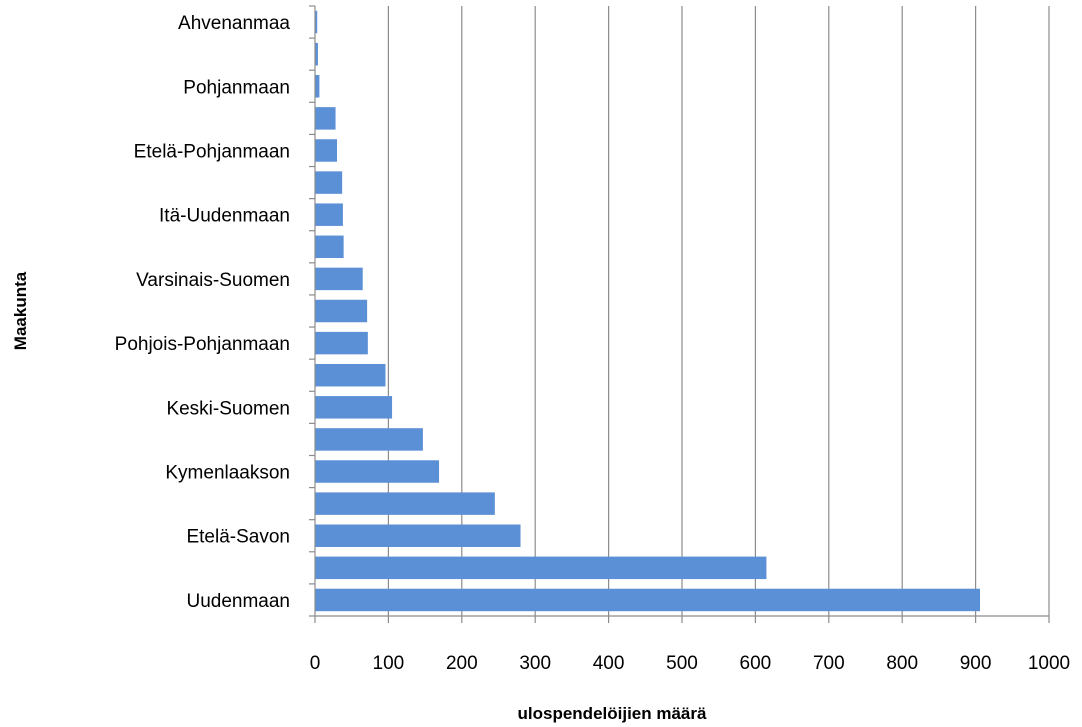 The image size is (1082, 727). I want to click on x-tick-label: 600, so click(756, 663).